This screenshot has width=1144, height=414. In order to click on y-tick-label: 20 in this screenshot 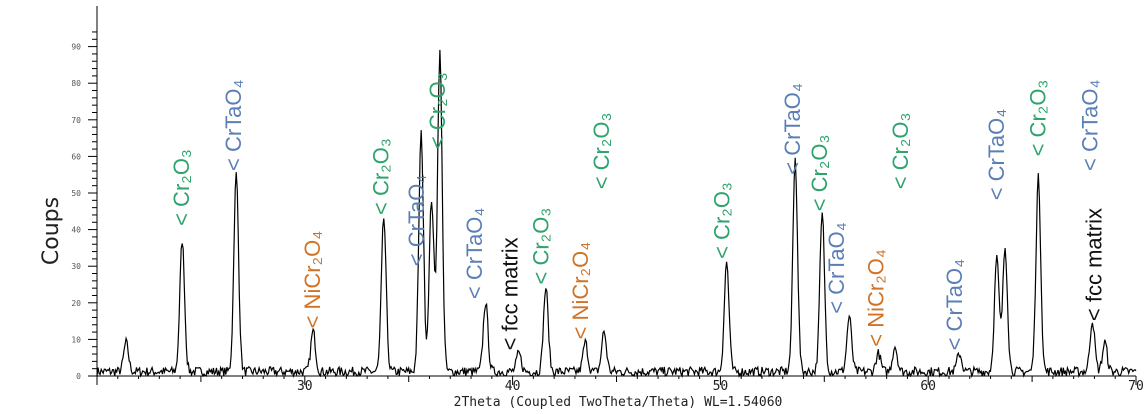, I will do `click(76, 303)`.